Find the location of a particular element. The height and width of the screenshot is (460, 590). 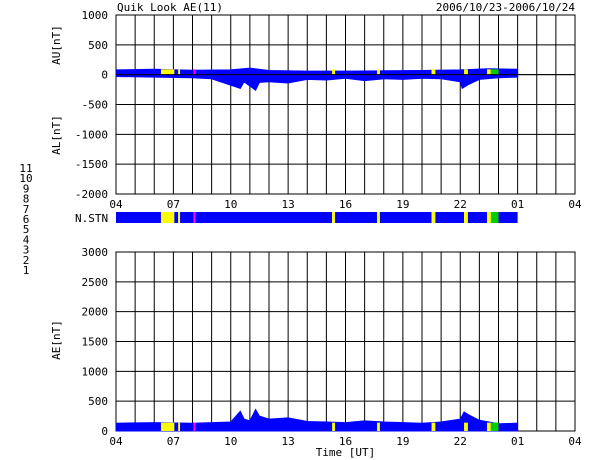

aual-ytick-label: -500 is located at coordinates (95, 105).